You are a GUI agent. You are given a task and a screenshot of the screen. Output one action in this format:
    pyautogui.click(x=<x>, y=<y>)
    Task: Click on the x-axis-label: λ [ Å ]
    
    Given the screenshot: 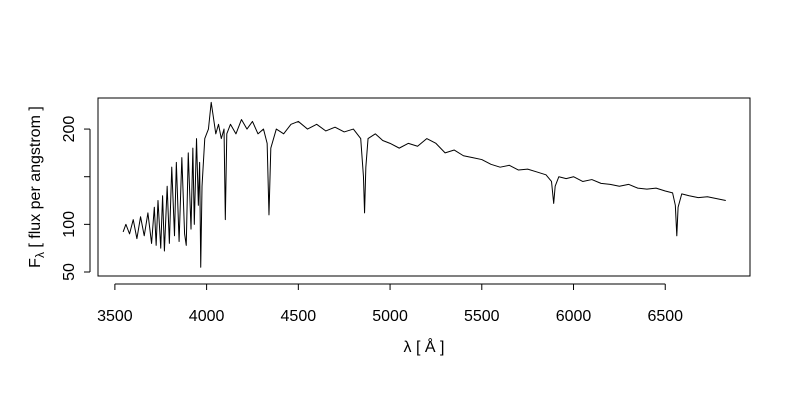 What is the action you would take?
    pyautogui.click(x=424, y=346)
    